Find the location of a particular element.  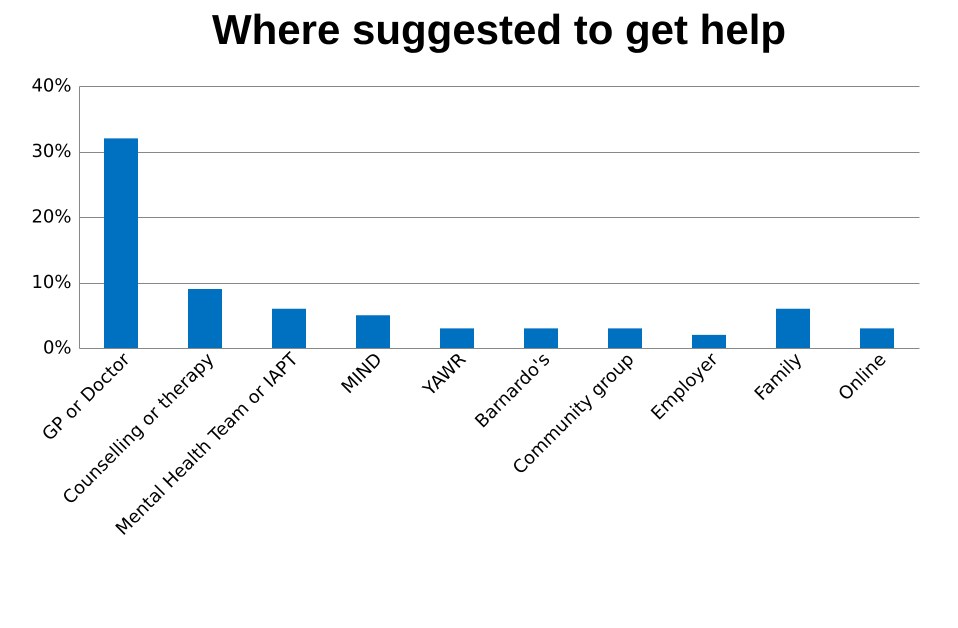

y-tick-label: 30% is located at coordinates (51, 151).